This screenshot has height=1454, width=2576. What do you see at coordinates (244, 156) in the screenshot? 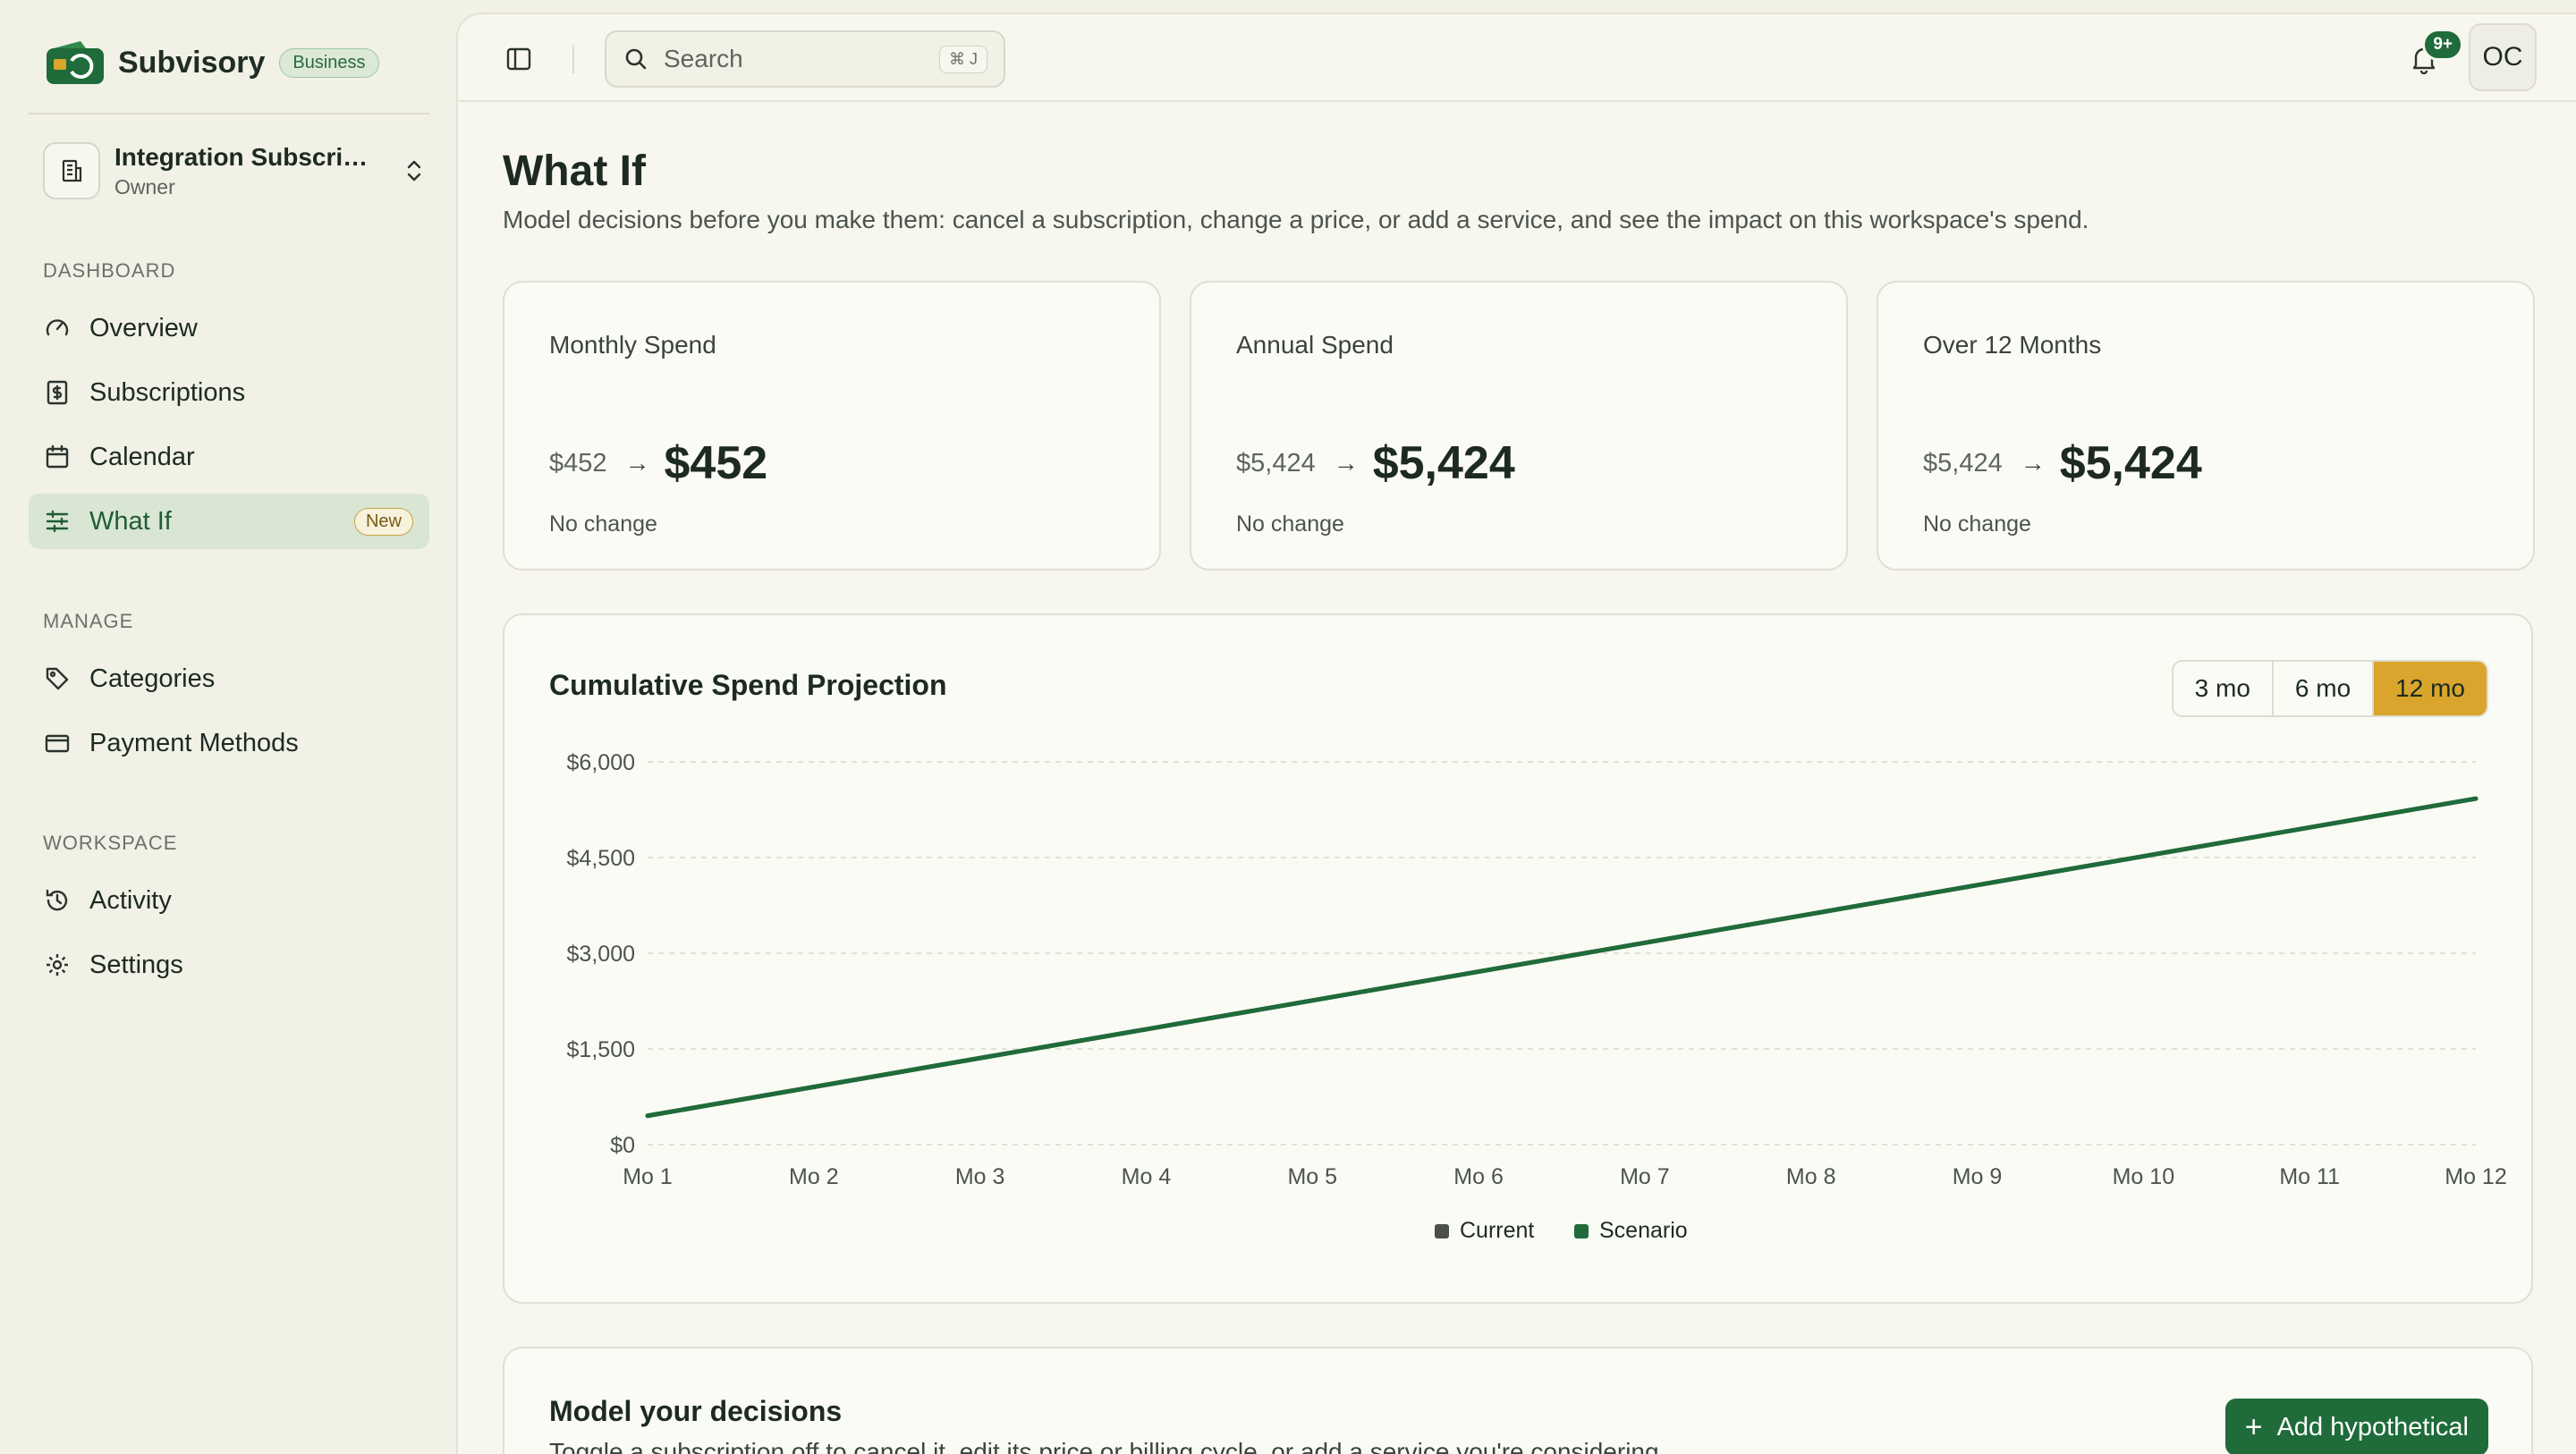
I see `workspace-name: Integration Subscriptions` at bounding box center [244, 156].